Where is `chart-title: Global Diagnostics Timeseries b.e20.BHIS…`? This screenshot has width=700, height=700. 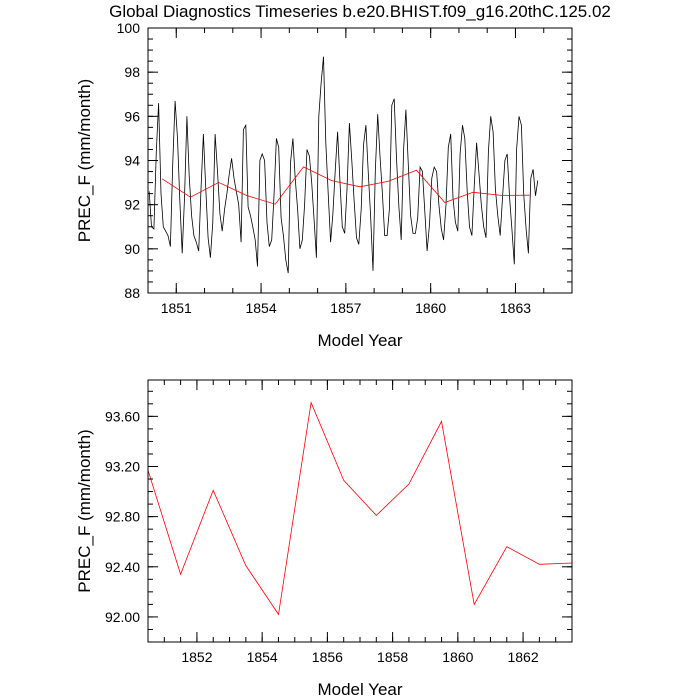 chart-title: Global Diagnostics Timeseries b.e20.BHIS… is located at coordinates (360, 11).